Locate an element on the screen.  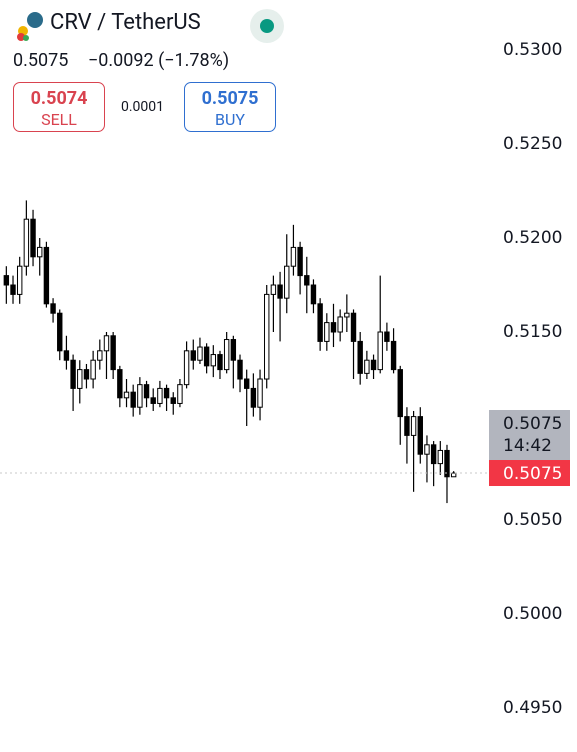
countdown-time: 14:42 is located at coordinates (527, 446).